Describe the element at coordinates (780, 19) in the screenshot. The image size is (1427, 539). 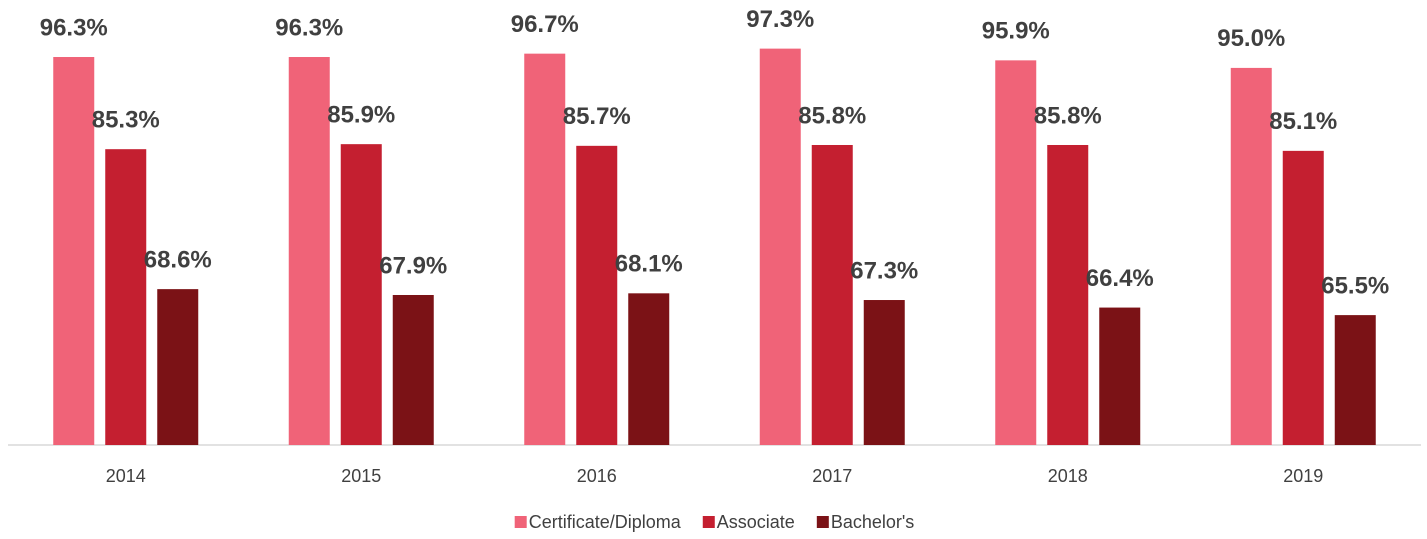
I see `value-label: 97.3%` at that location.